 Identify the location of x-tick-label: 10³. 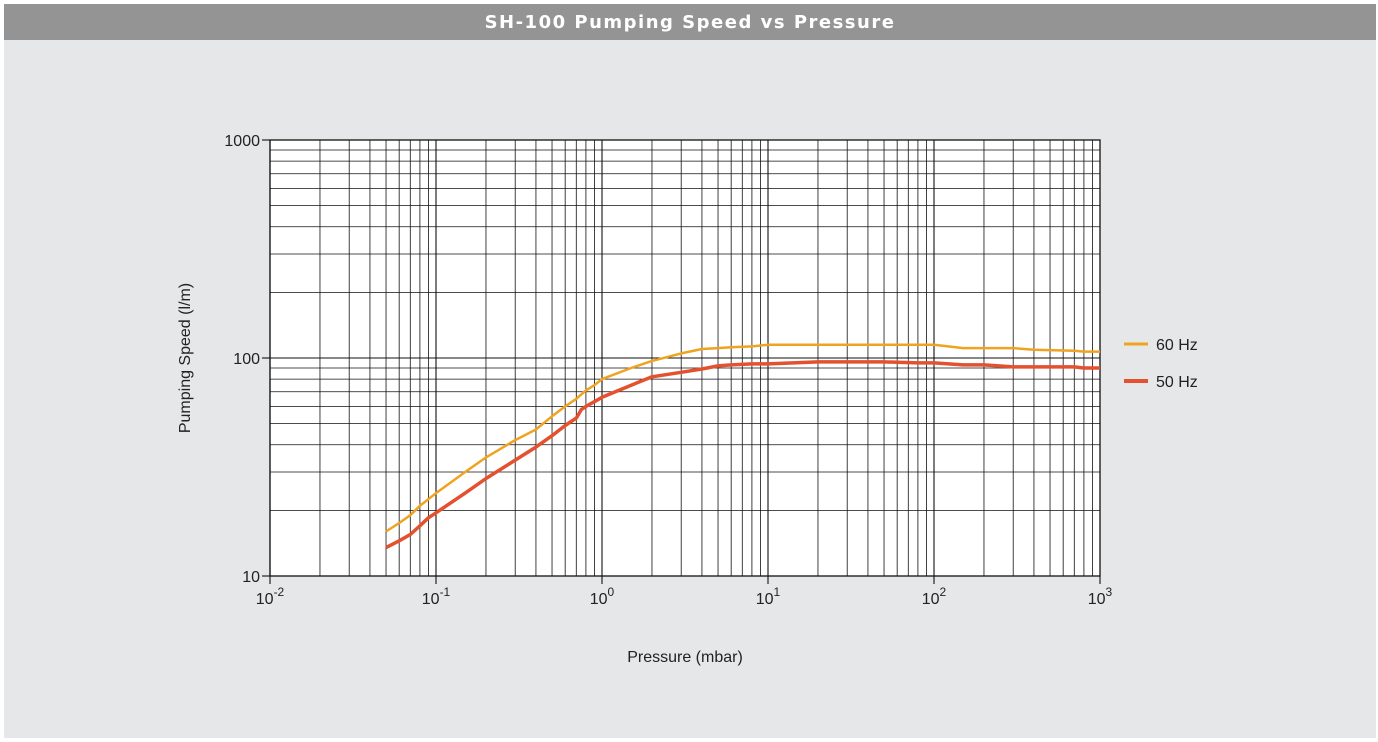
(1100, 596).